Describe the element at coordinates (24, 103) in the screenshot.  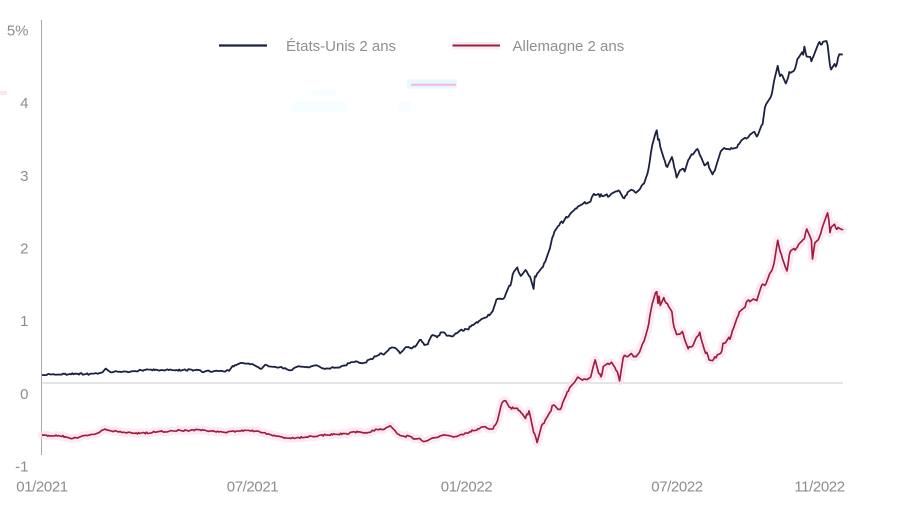
I see `svg-text: 4` at that location.